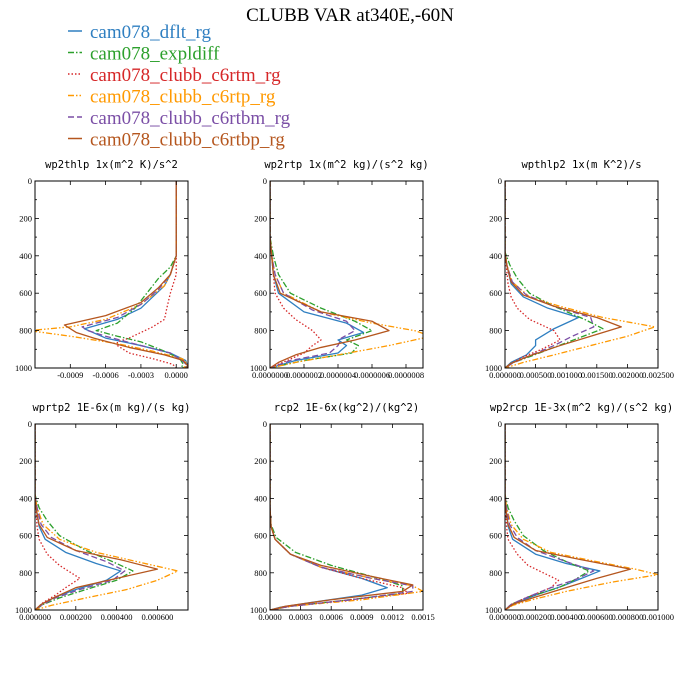  What do you see at coordinates (597, 617) in the screenshot?
I see `x-tick-label: 0.000600` at bounding box center [597, 617].